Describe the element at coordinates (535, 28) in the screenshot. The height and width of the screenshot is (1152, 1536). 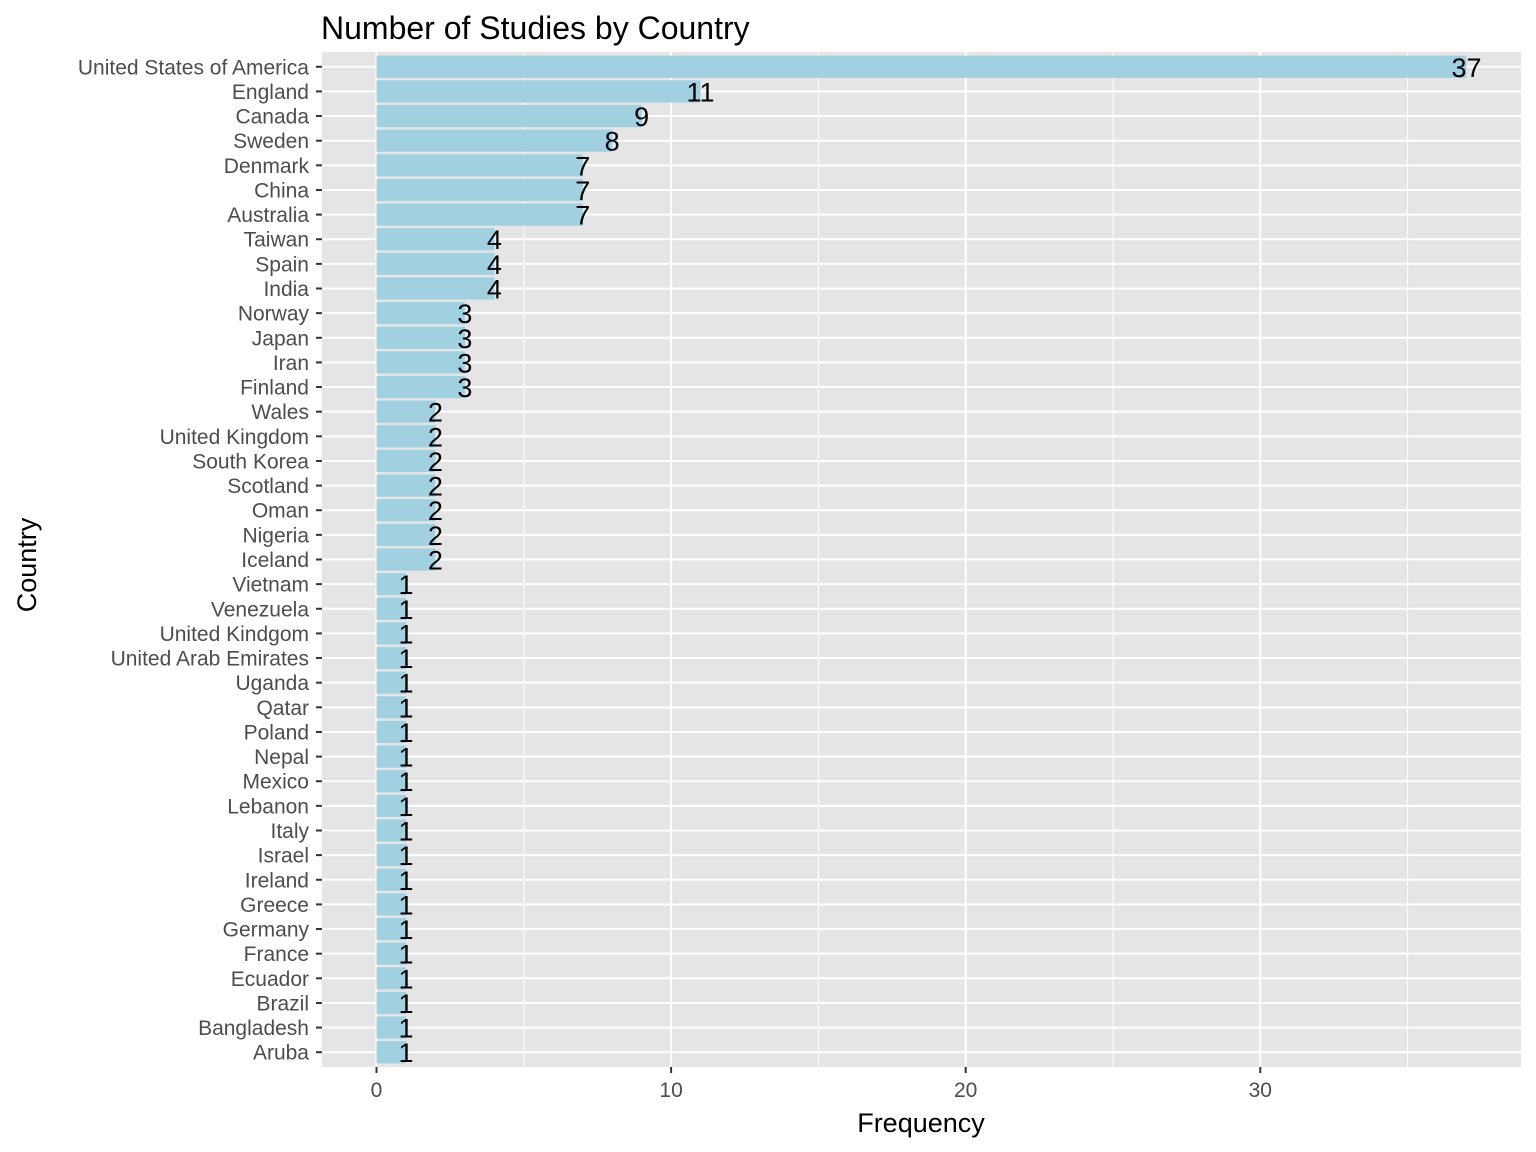
I see `chart-title: Number of Studies by Country` at that location.